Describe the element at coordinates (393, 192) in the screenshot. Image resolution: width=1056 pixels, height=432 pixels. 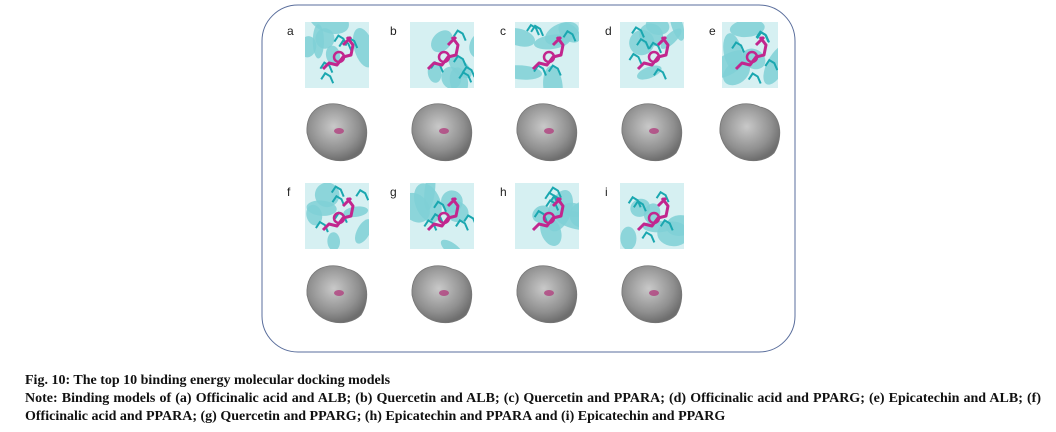
I see `panel-label: g` at that location.